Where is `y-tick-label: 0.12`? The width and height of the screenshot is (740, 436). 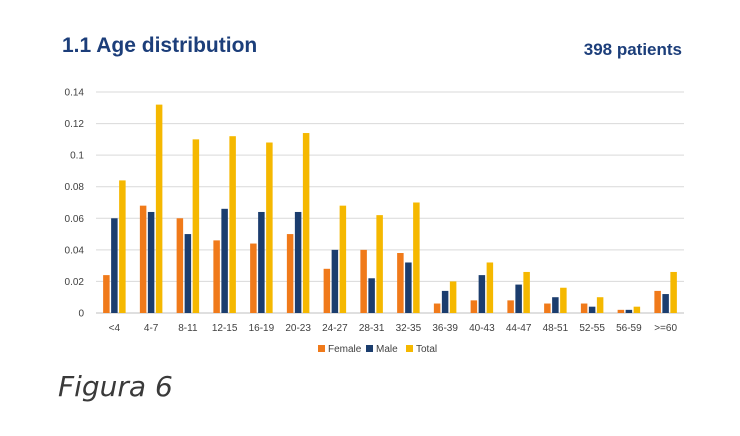 y-tick-label: 0.12 is located at coordinates (75, 124).